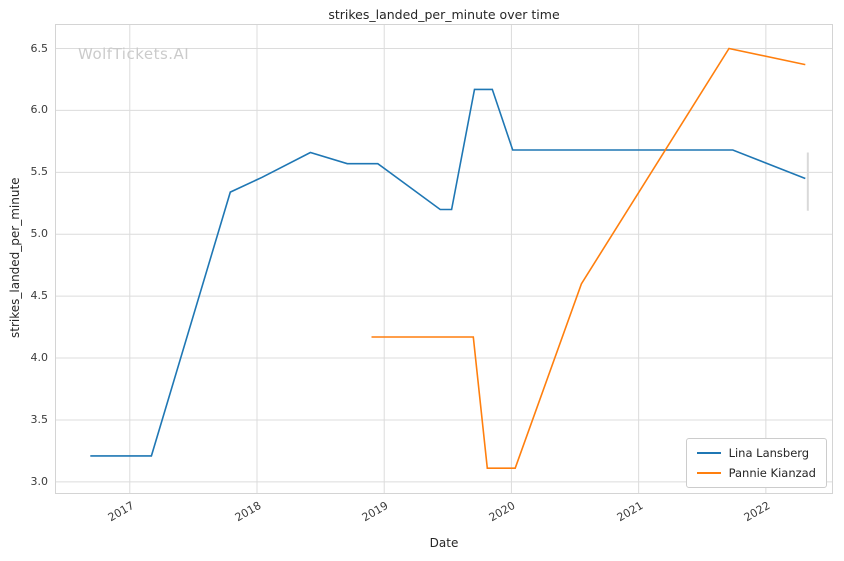 The width and height of the screenshot is (844, 561). Describe the element at coordinates (769, 453) in the screenshot. I see `legend-label: Lina Lansberg` at that location.